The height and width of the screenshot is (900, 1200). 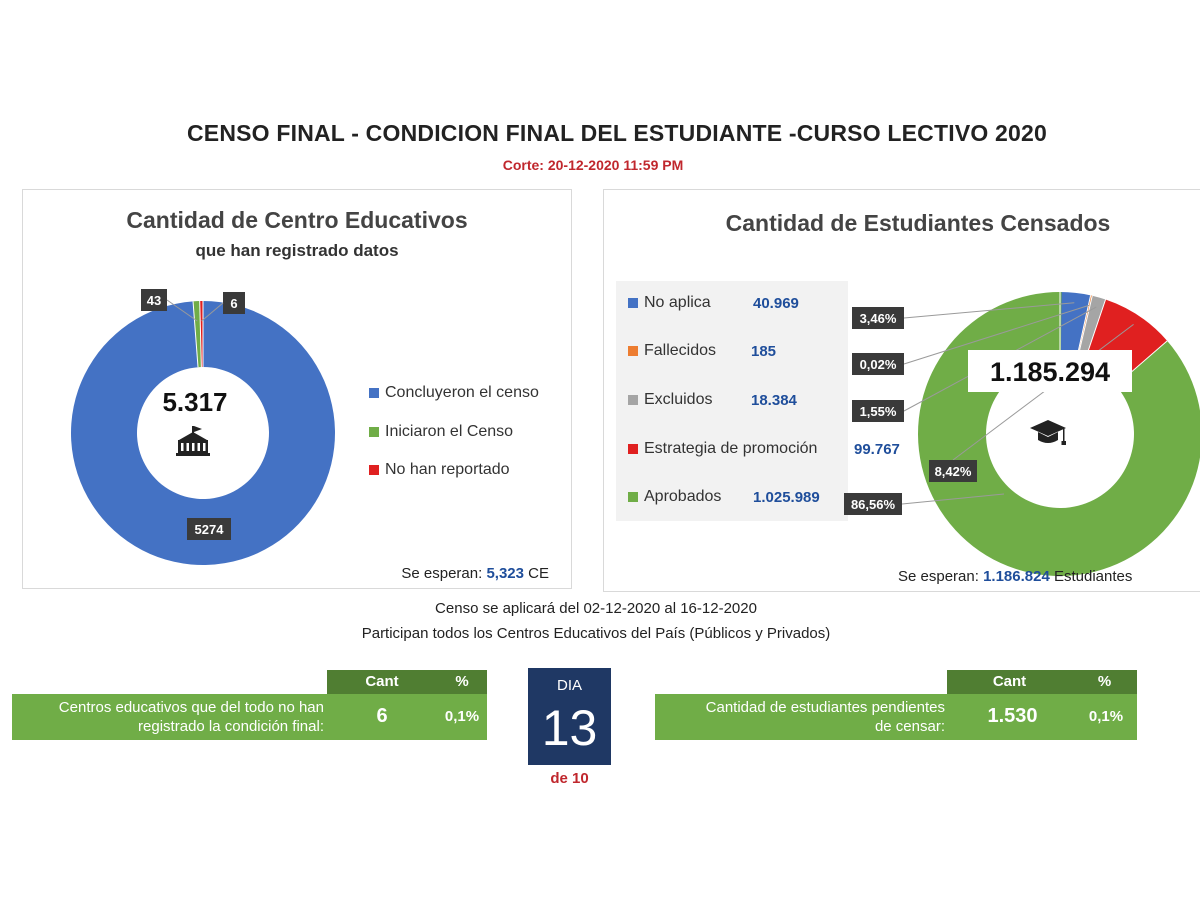 What do you see at coordinates (918, 223) in the screenshot?
I see `students-chart-title: Cantidad de Estudiantes Censados` at bounding box center [918, 223].